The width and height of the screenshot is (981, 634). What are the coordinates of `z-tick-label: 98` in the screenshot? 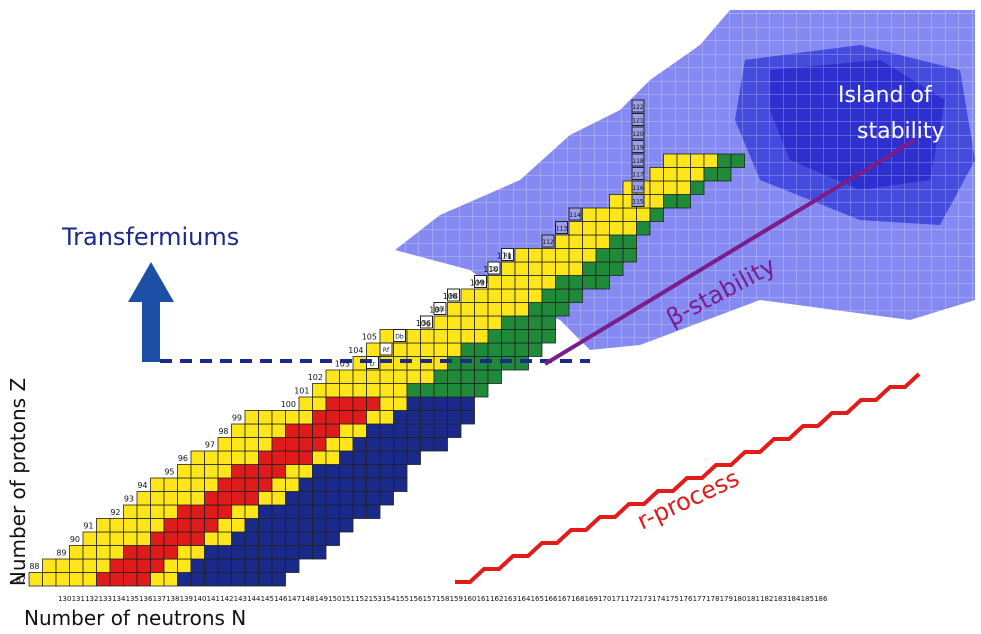 It's located at (223, 431).